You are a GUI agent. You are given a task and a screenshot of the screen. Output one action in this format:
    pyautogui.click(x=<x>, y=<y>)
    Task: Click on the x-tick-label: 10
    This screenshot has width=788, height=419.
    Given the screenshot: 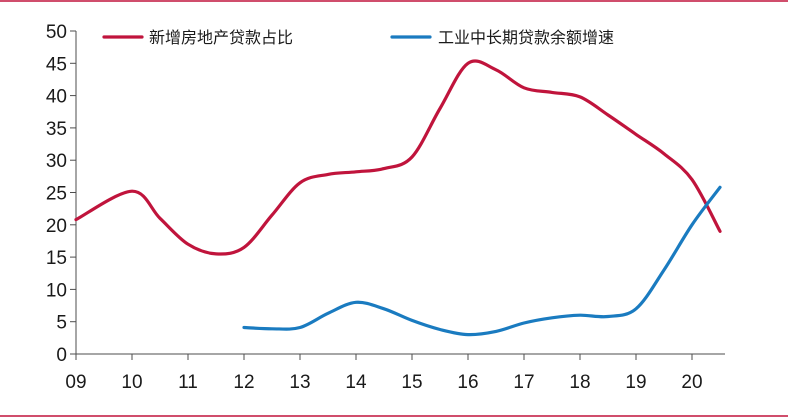 What is the action you would take?
    pyautogui.click(x=131, y=382)
    